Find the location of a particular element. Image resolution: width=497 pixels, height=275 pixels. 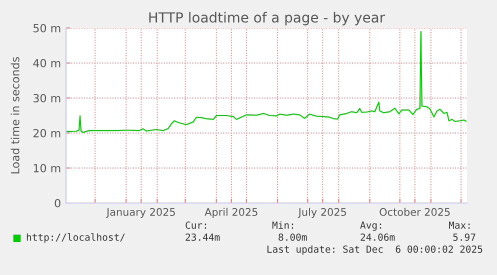

y-tick-label: 30 m is located at coordinates (46, 98).